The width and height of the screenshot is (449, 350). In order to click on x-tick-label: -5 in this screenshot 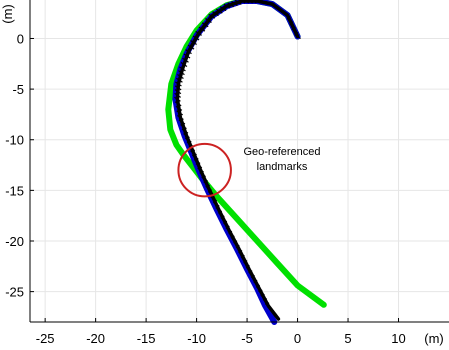, I will do `click(247, 338)`.